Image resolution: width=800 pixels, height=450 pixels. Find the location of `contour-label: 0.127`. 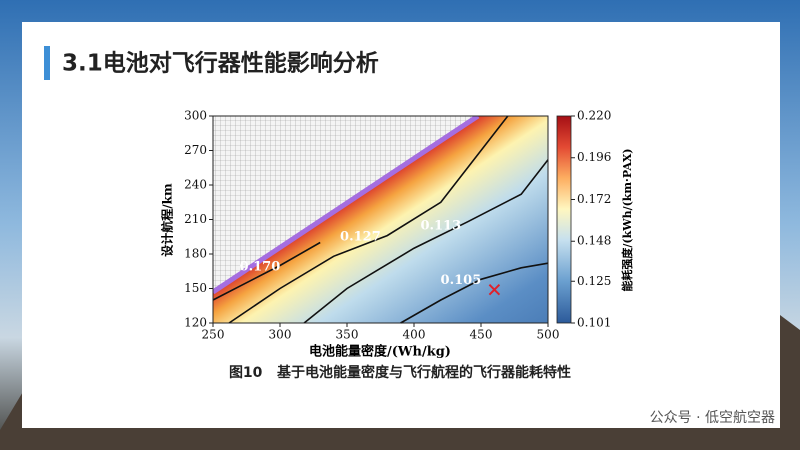

contour-label: 0.127 is located at coordinates (360, 236).